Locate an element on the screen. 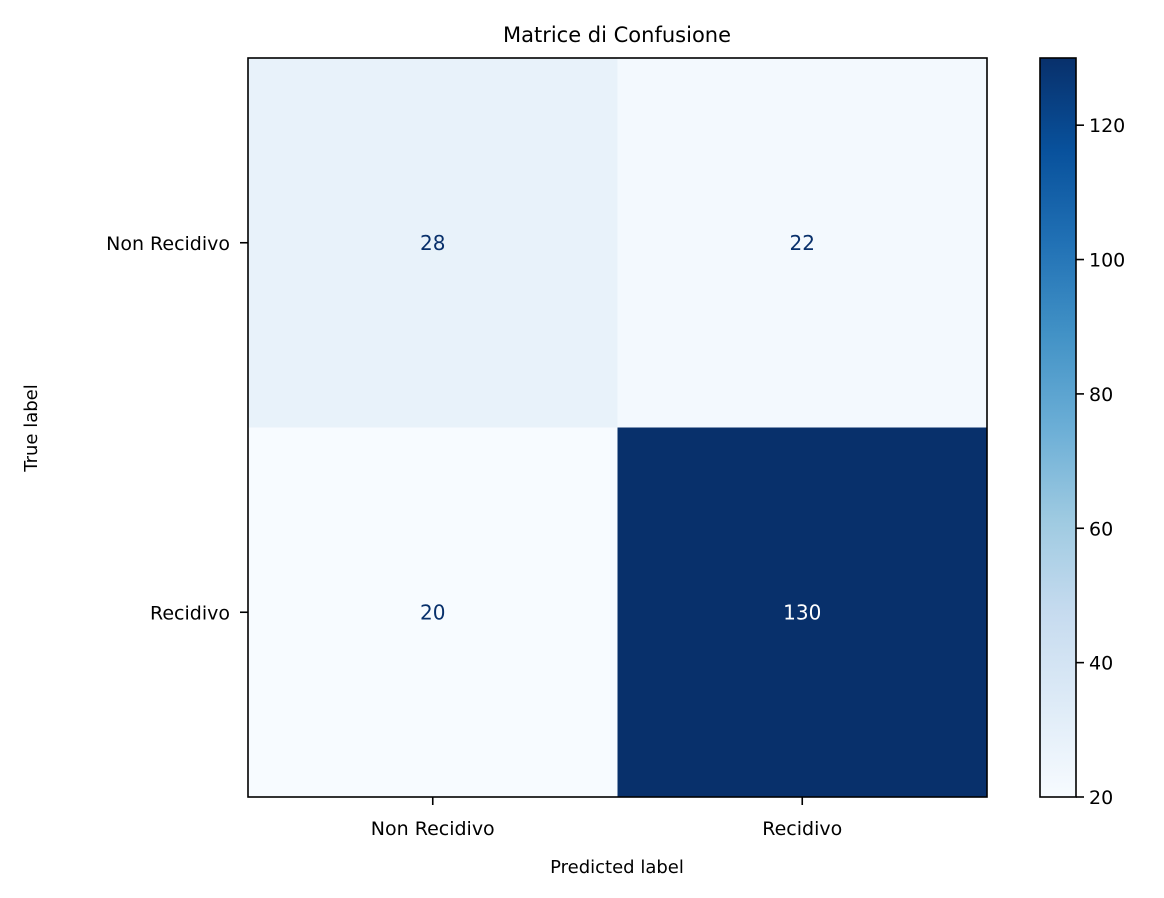  y-tick-label: Non Recidivo is located at coordinates (168, 244).